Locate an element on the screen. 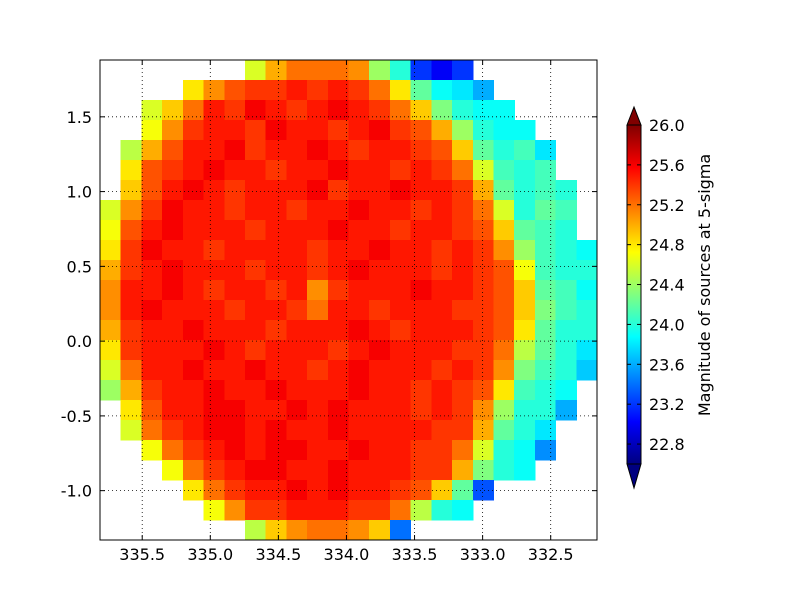 The width and height of the screenshot is (800, 600). colorbar-tick-label: 24.4 is located at coordinates (667, 285).